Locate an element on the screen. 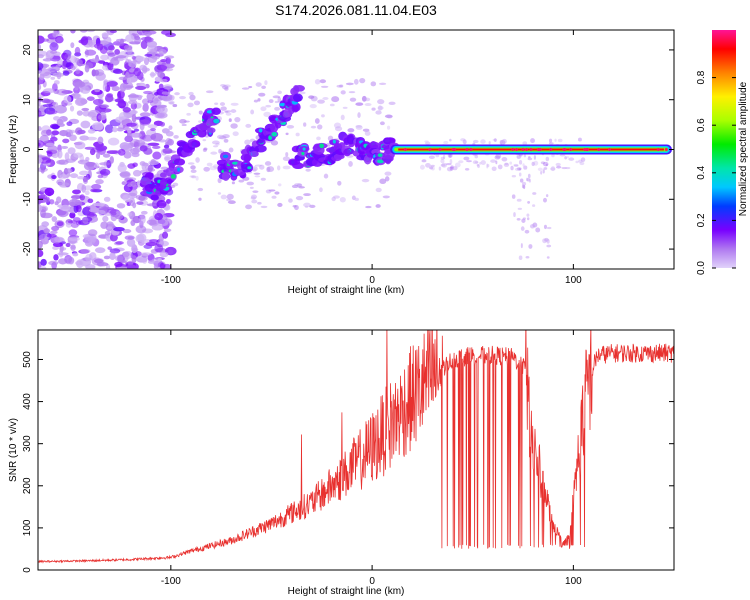 This screenshot has height=600, width=750. snr-xlabel: Height of straight line (km) is located at coordinates (346, 591).